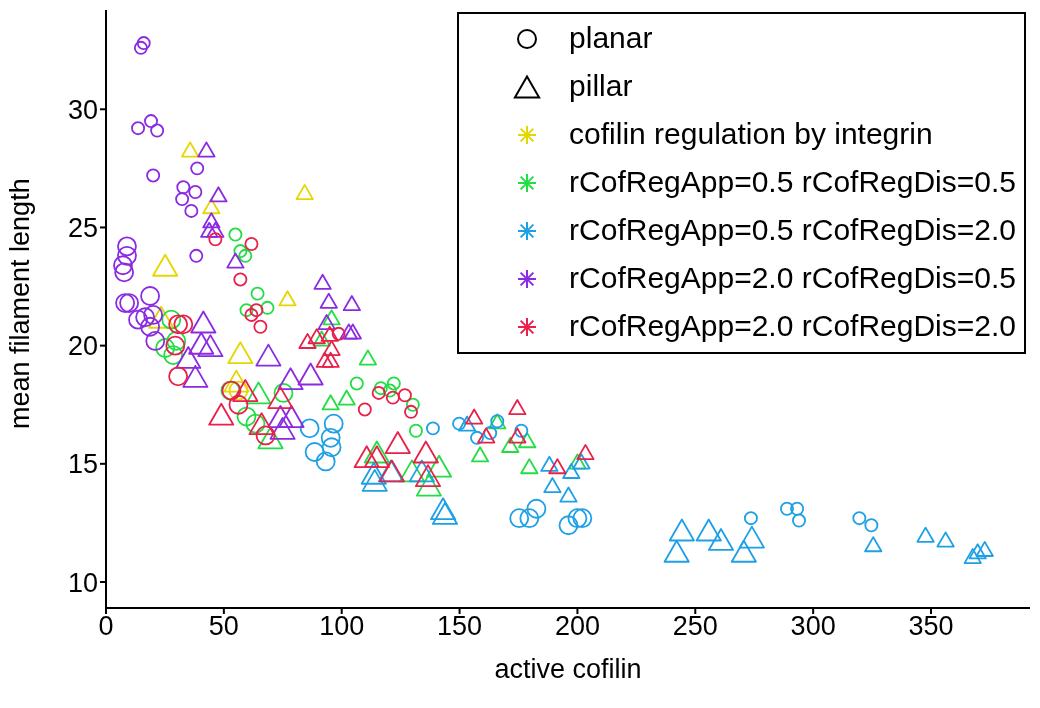  I want to click on y-tick-label: 15, so click(82, 464).